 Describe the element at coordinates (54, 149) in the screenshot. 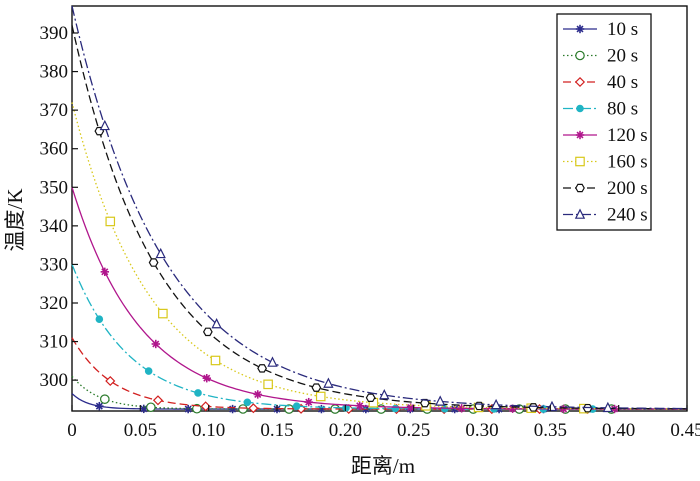

I see `y-tick-label: 360` at that location.